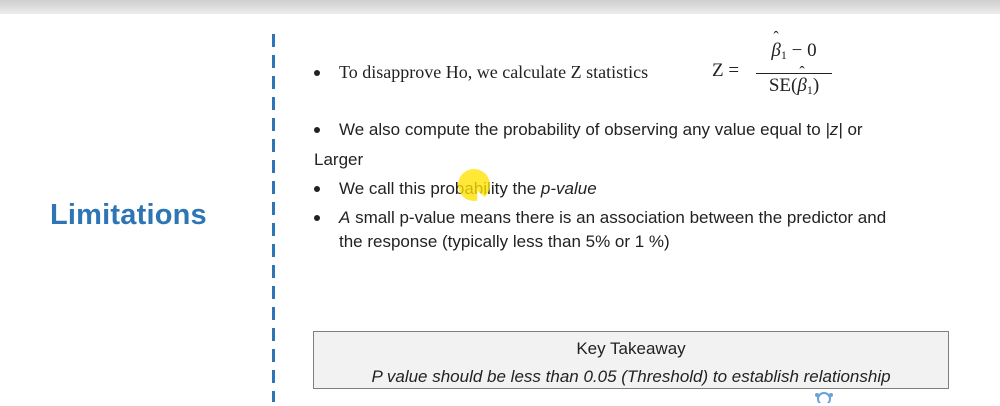 This screenshot has height=406, width=1000. What do you see at coordinates (339, 159) in the screenshot?
I see `bullet-continuation: Larger` at bounding box center [339, 159].